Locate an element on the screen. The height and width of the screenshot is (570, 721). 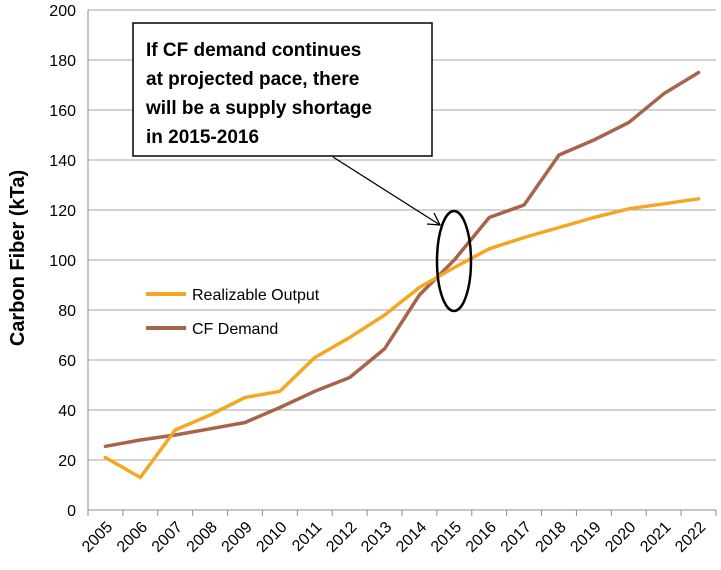
legend: Realizable Output CF Demand is located at coordinates (233, 312).